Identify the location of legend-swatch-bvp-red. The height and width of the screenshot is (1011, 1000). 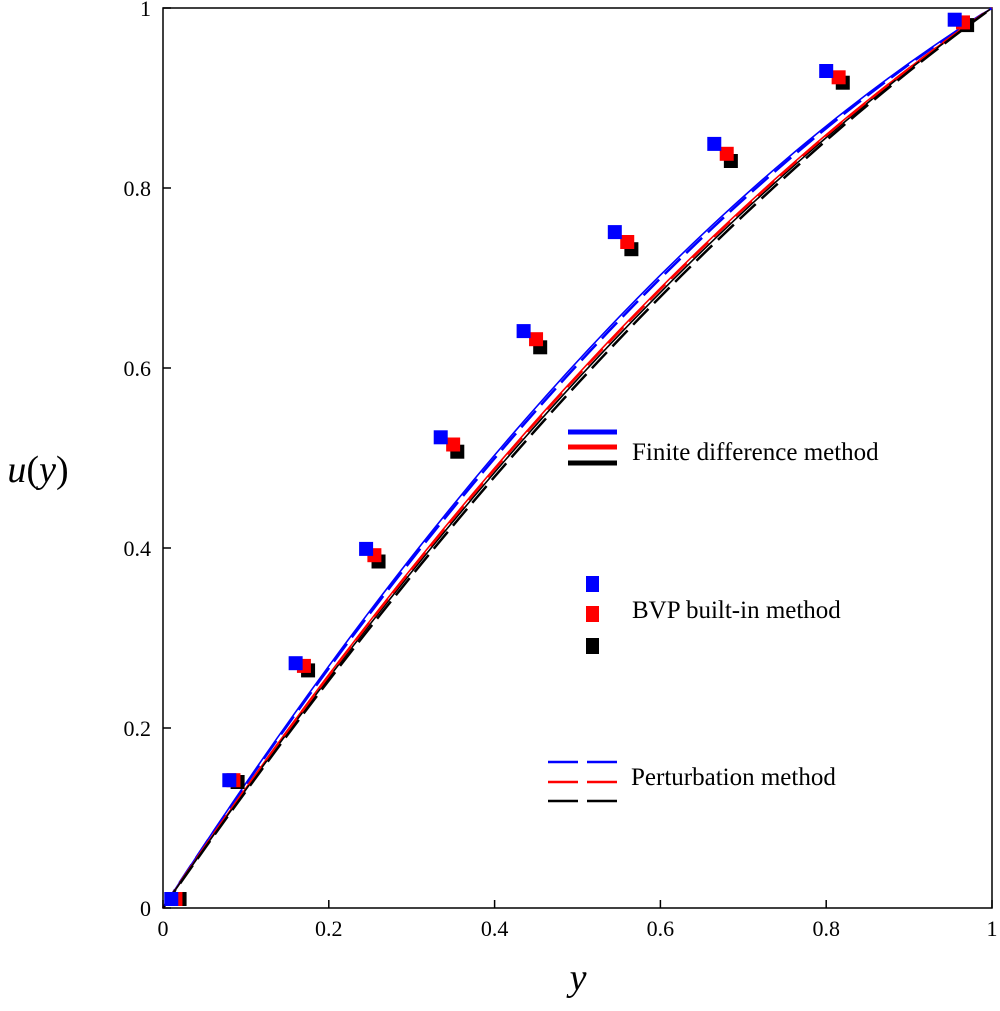
(592, 614).